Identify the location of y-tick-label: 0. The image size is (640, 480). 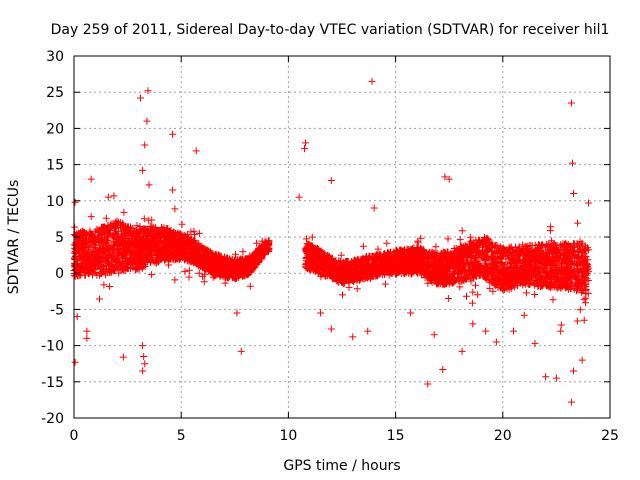
(59, 274).